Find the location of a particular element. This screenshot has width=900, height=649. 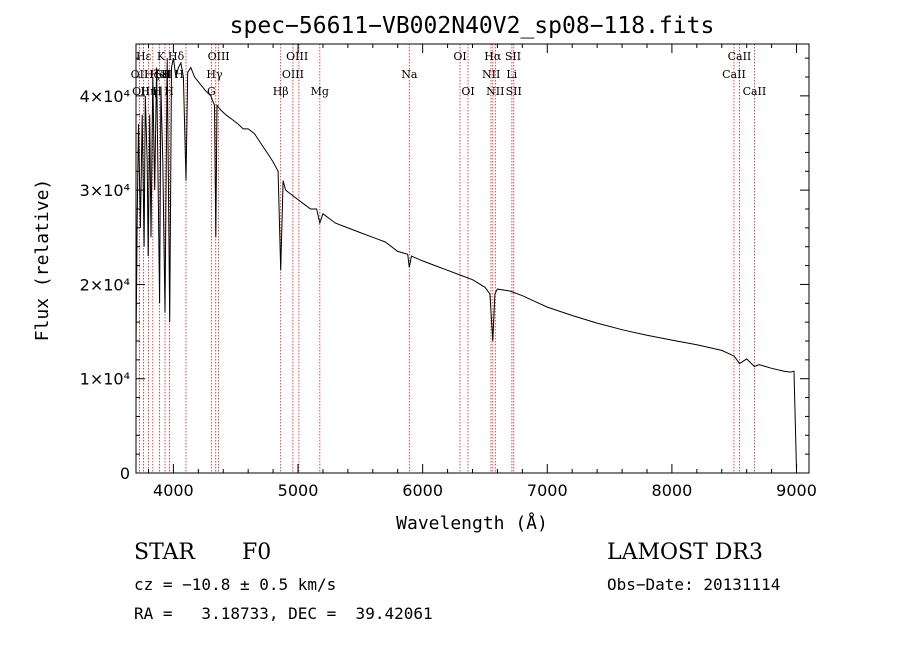

marker-label-14: Hγ is located at coordinates (214, 74).